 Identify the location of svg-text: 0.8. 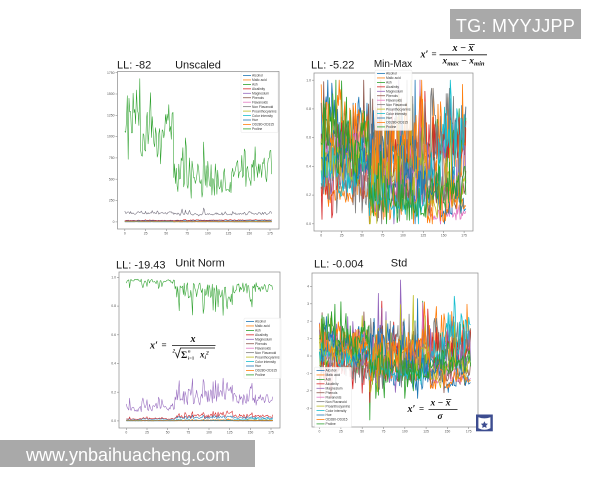
(113, 306).